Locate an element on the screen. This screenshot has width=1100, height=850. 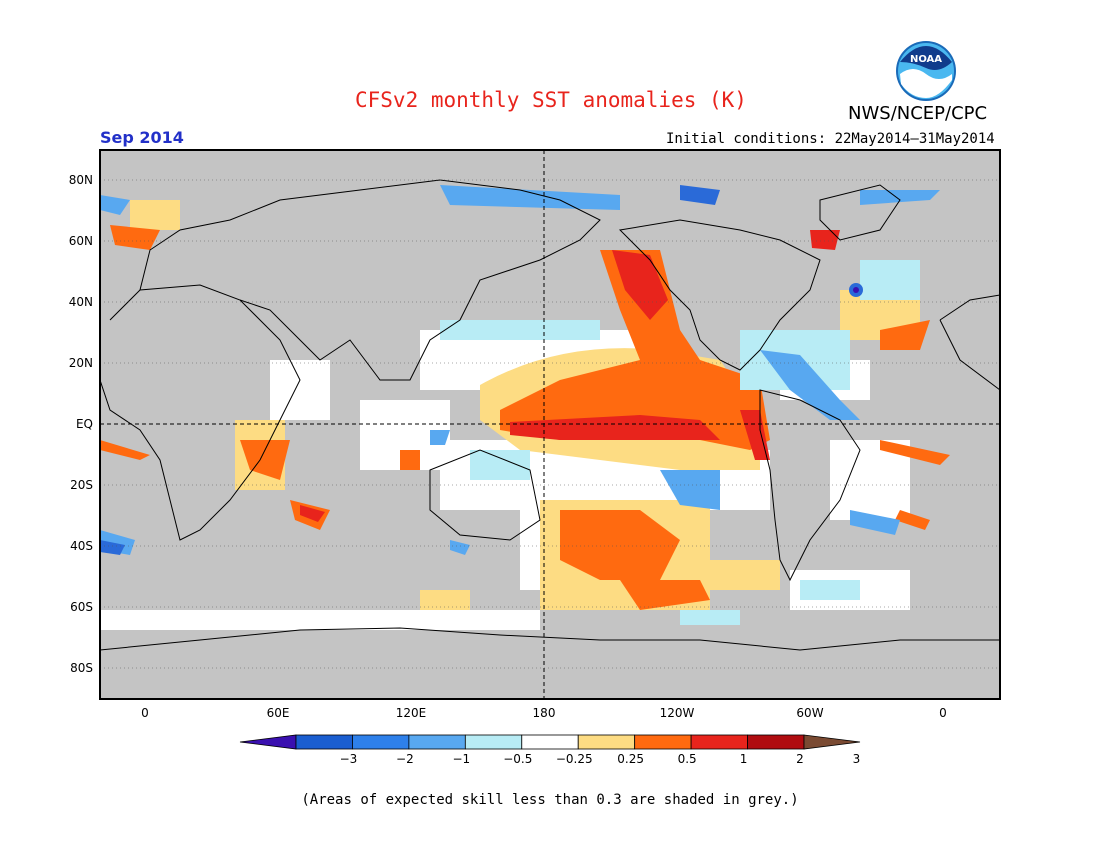
chart-title: CFSv2 monthly SST anomalies (K) is located at coordinates (551, 100).